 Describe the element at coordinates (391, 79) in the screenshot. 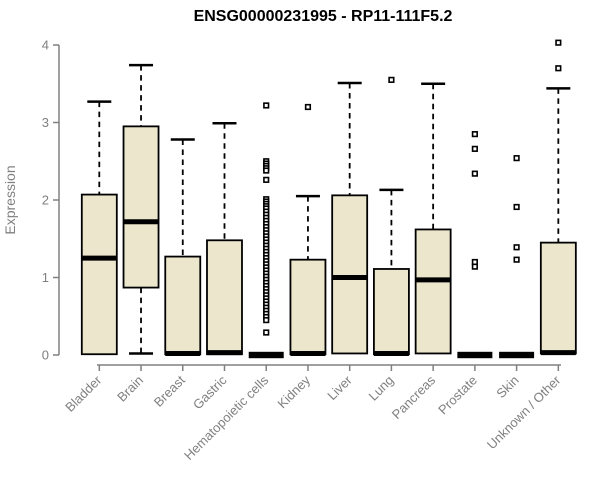

I see `outlier-point-lung` at that location.